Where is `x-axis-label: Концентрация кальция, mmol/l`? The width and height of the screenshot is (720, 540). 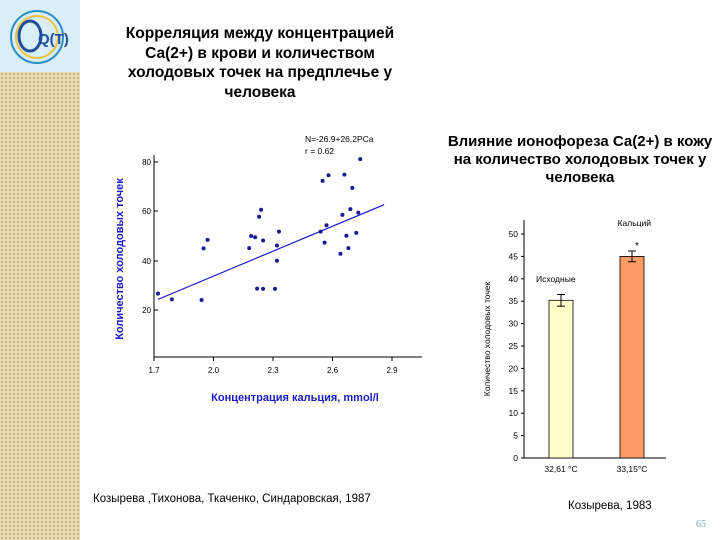 x-axis-label: Концентрация кальция, mmol/l is located at coordinates (295, 398).